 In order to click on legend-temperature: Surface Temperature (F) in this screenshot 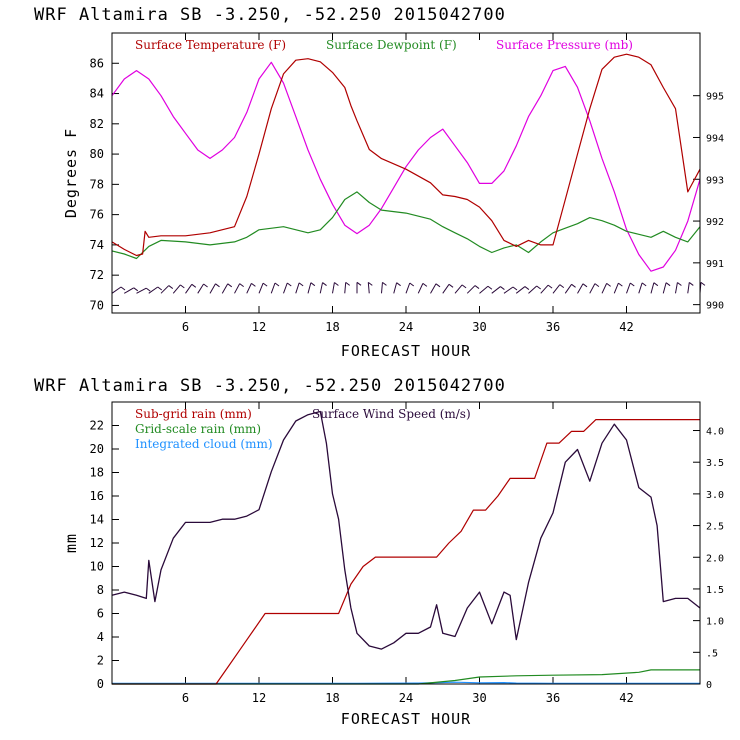, I will do `click(210, 45)`.